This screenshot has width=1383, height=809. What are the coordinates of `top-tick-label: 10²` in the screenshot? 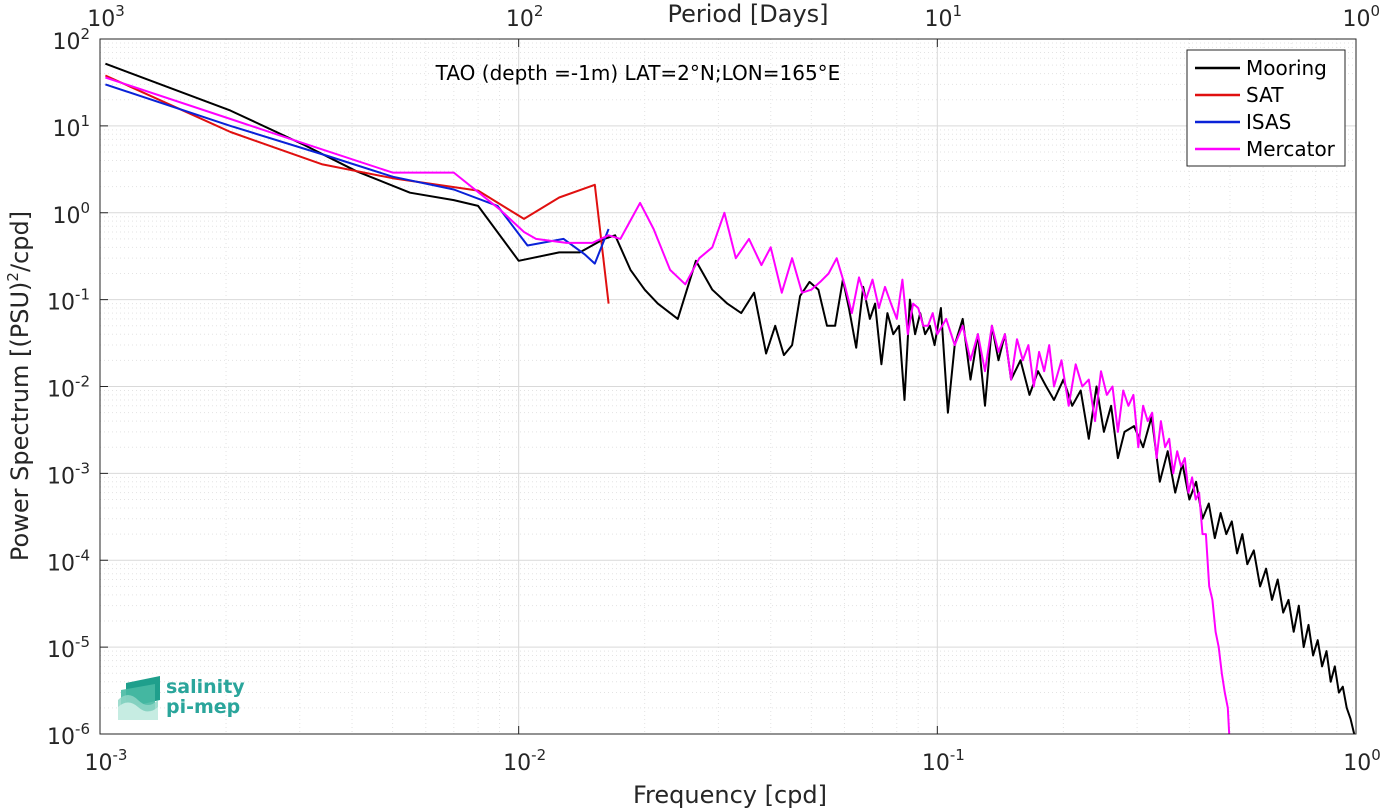 It's located at (525, 17).